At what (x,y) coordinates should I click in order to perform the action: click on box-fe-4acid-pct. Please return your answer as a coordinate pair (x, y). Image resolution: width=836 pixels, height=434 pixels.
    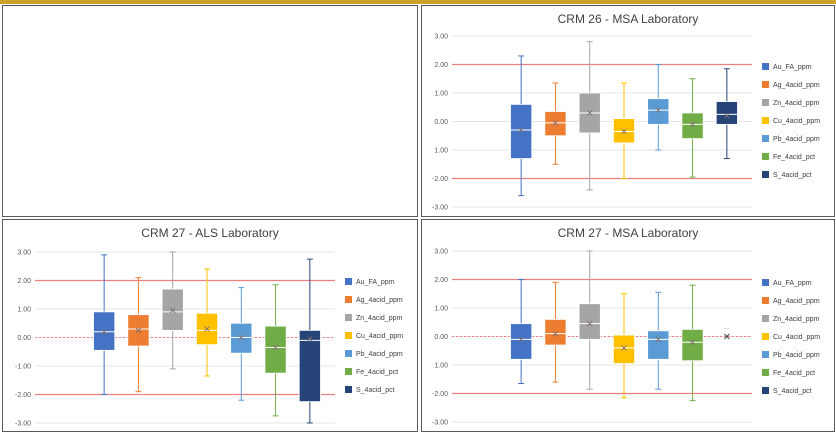
    Looking at the image, I should click on (275, 350).